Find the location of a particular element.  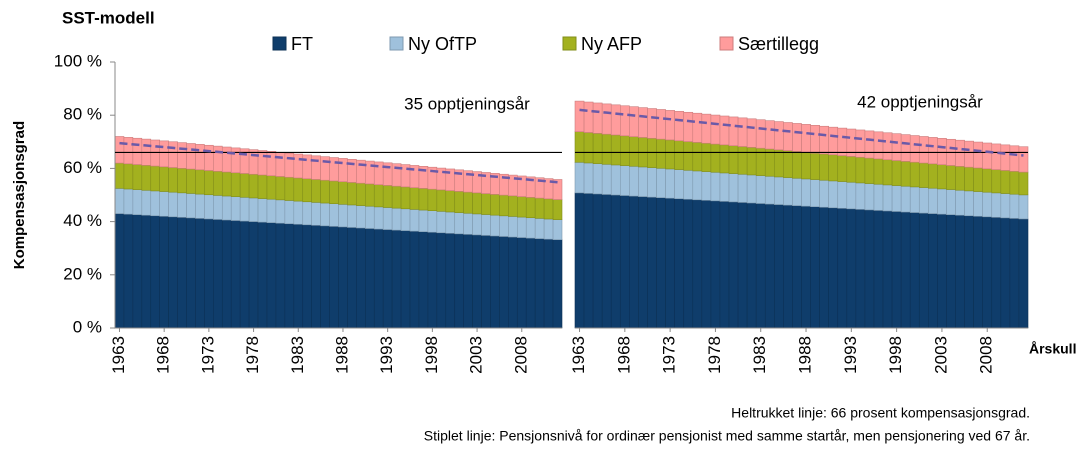

x-tick-label: 1963 is located at coordinates (118, 355).